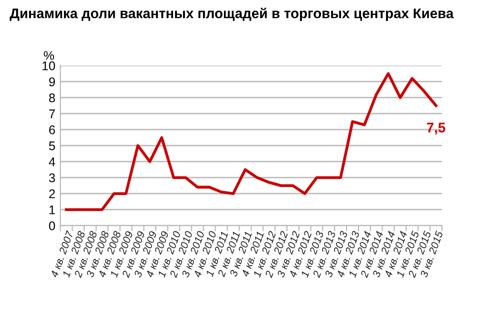  What do you see at coordinates (52, 129) in the screenshot?
I see `y-tick-label: 6` at bounding box center [52, 129].